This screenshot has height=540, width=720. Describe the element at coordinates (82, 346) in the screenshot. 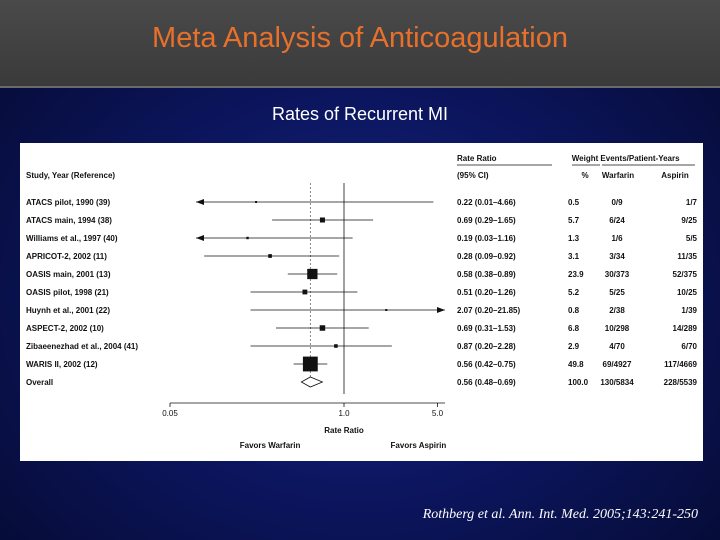

I see `study-9-name: Zibaeenezhad et al., 2004 (41)` at that location.